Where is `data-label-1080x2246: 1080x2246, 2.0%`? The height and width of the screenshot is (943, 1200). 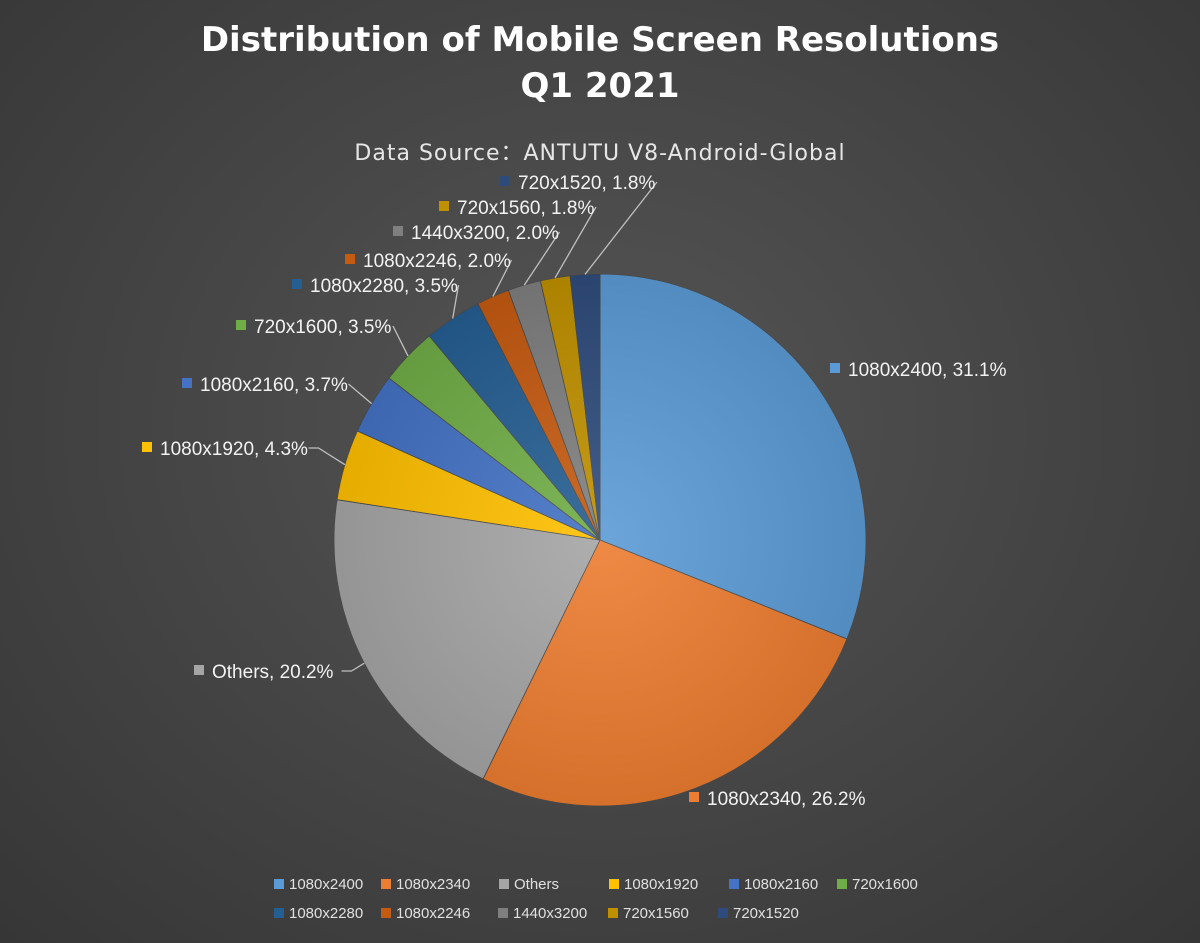
data-label-1080x2246: 1080x2246, 2.0% is located at coordinates (437, 261).